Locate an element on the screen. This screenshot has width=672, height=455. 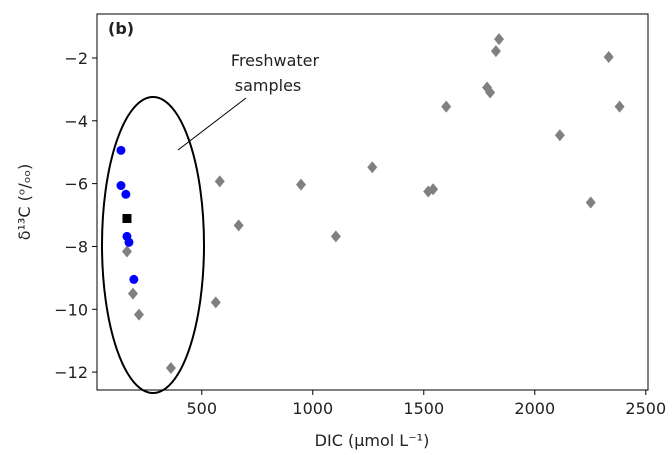
x-tick-label: 2000 is located at coordinates (534, 408).